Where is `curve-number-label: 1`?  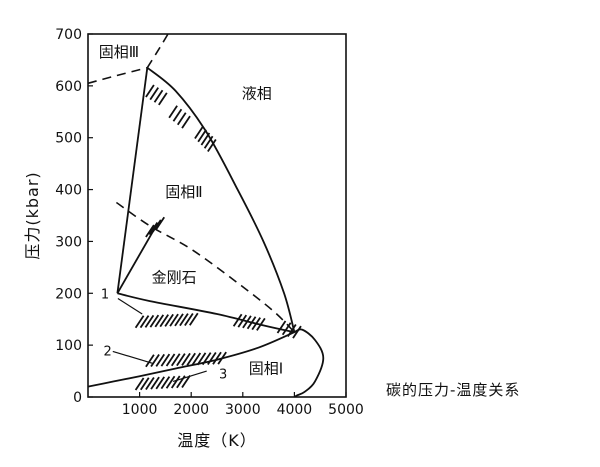 curve-number-label: 1 is located at coordinates (105, 294).